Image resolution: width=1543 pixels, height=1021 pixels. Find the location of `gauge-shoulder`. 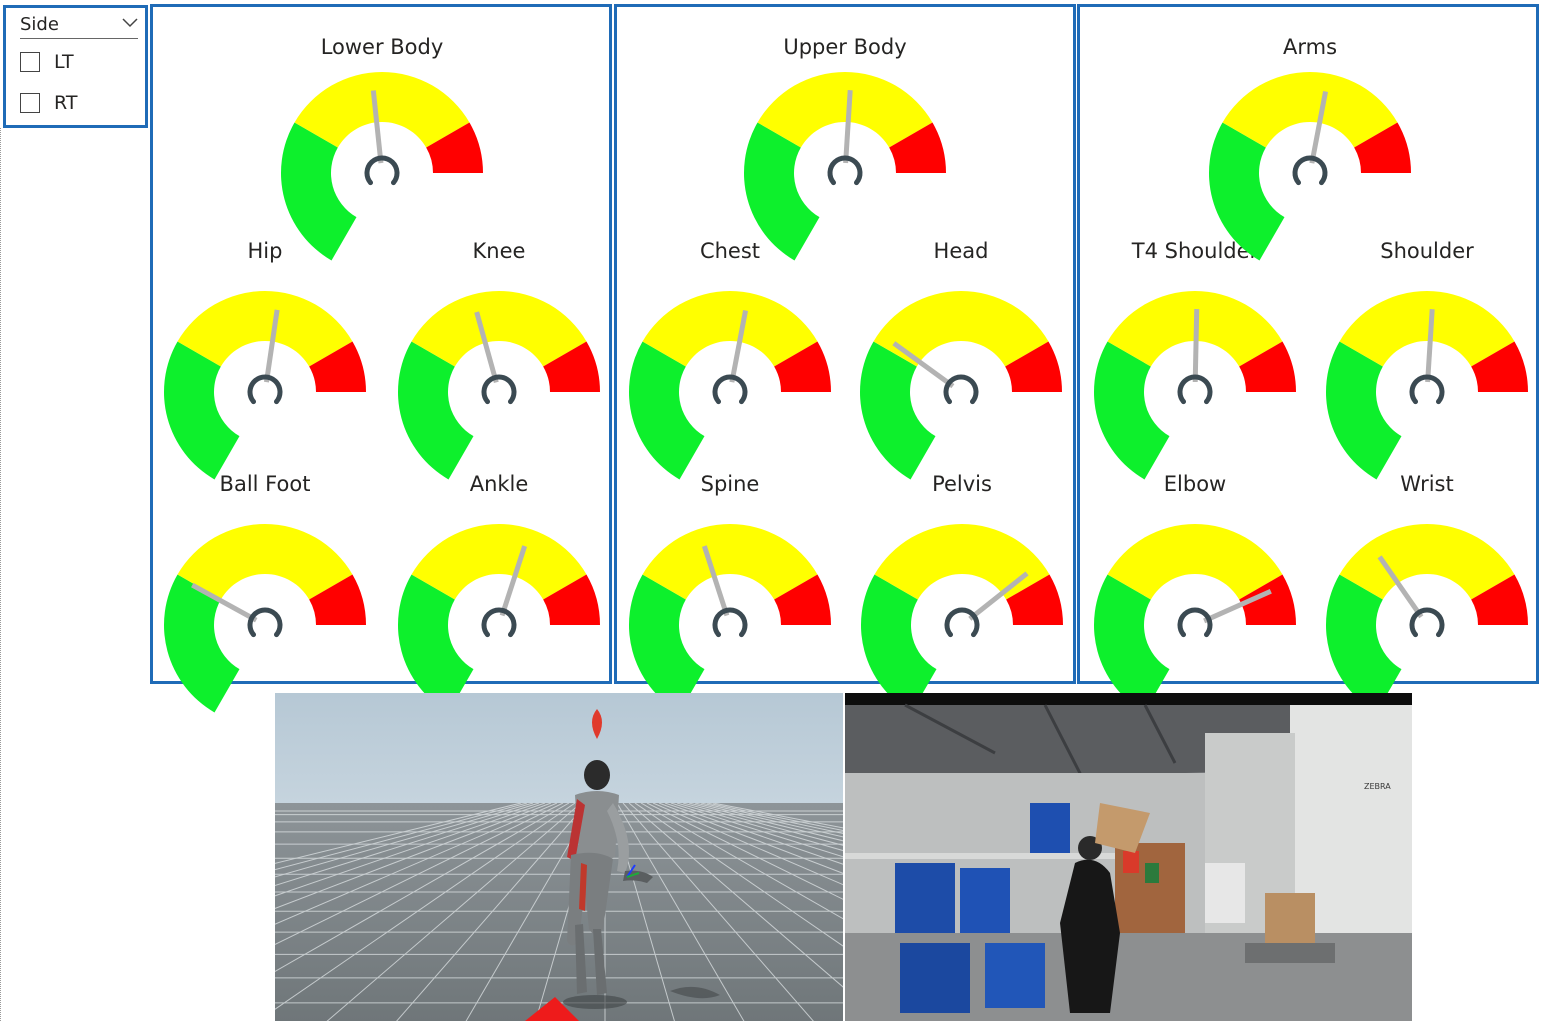

gauge-shoulder is located at coordinates (1427, 385).